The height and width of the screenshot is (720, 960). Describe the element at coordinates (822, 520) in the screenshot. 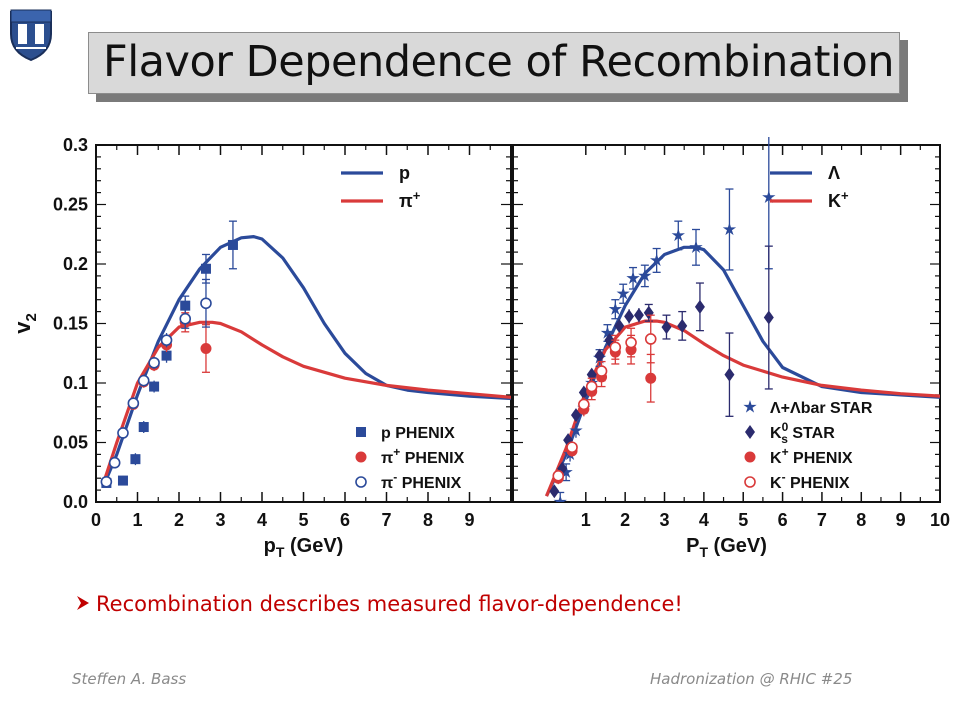

I see `x-tick-label: 7` at that location.